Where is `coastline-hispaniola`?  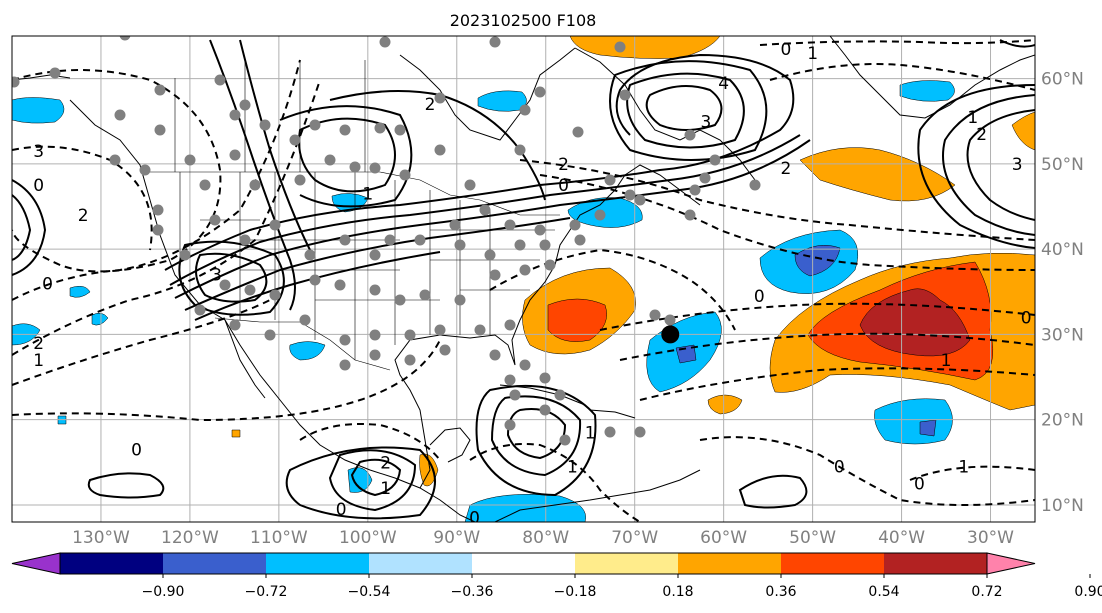
coastline-hispaniola is located at coordinates (612, 414).